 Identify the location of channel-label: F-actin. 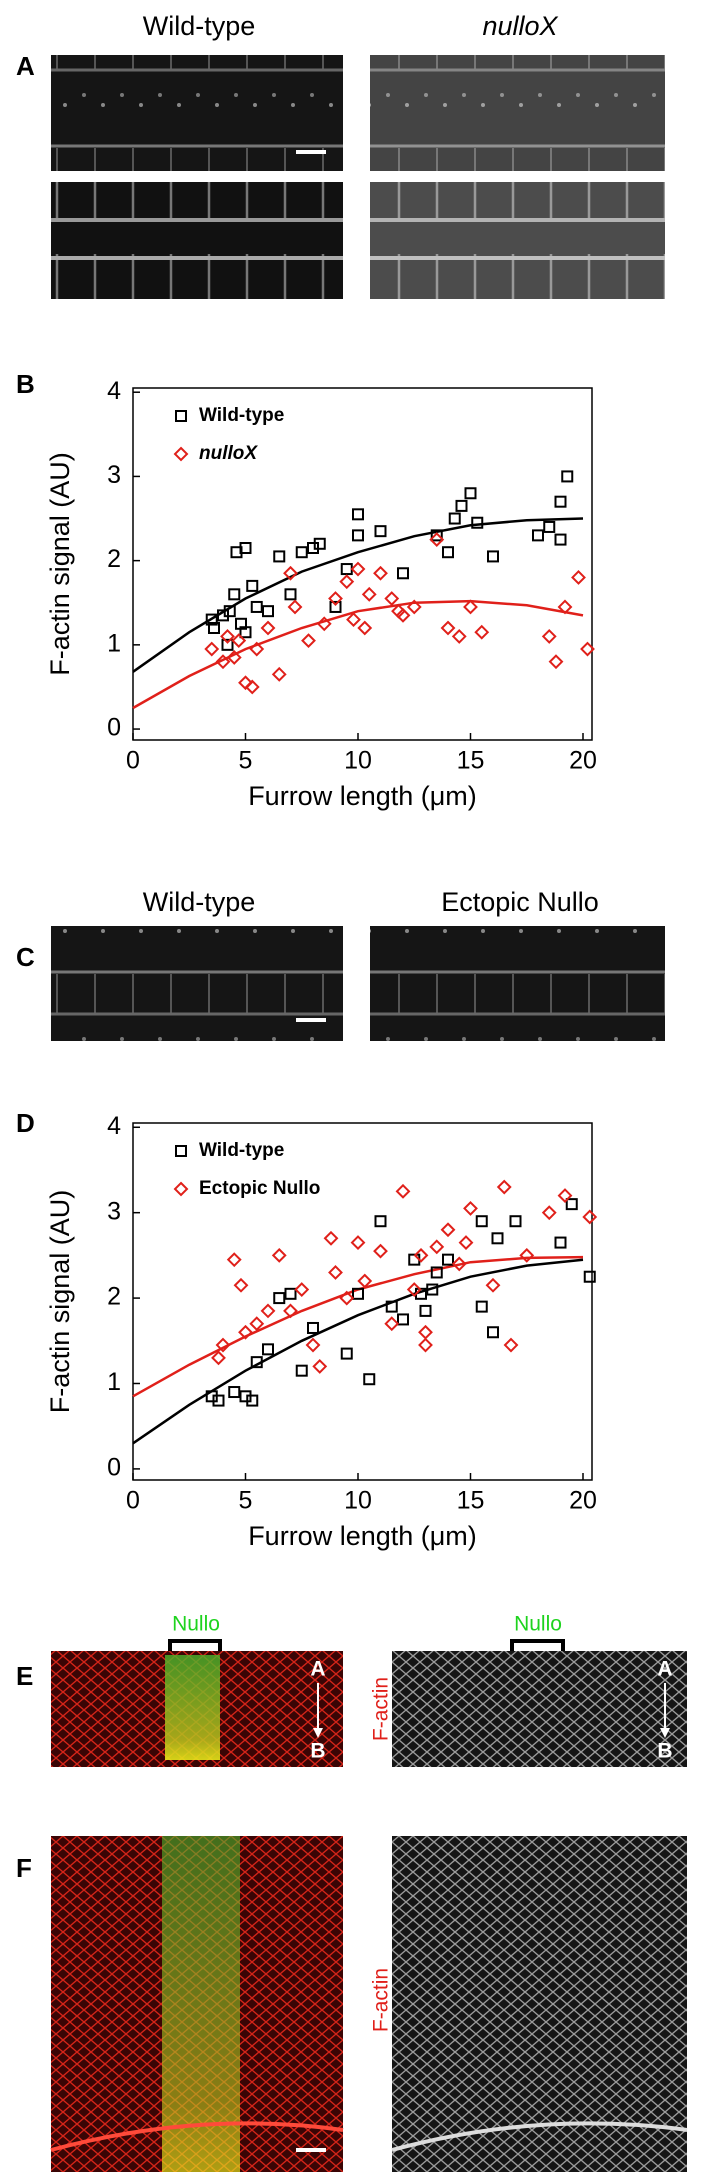
(381, 2000).